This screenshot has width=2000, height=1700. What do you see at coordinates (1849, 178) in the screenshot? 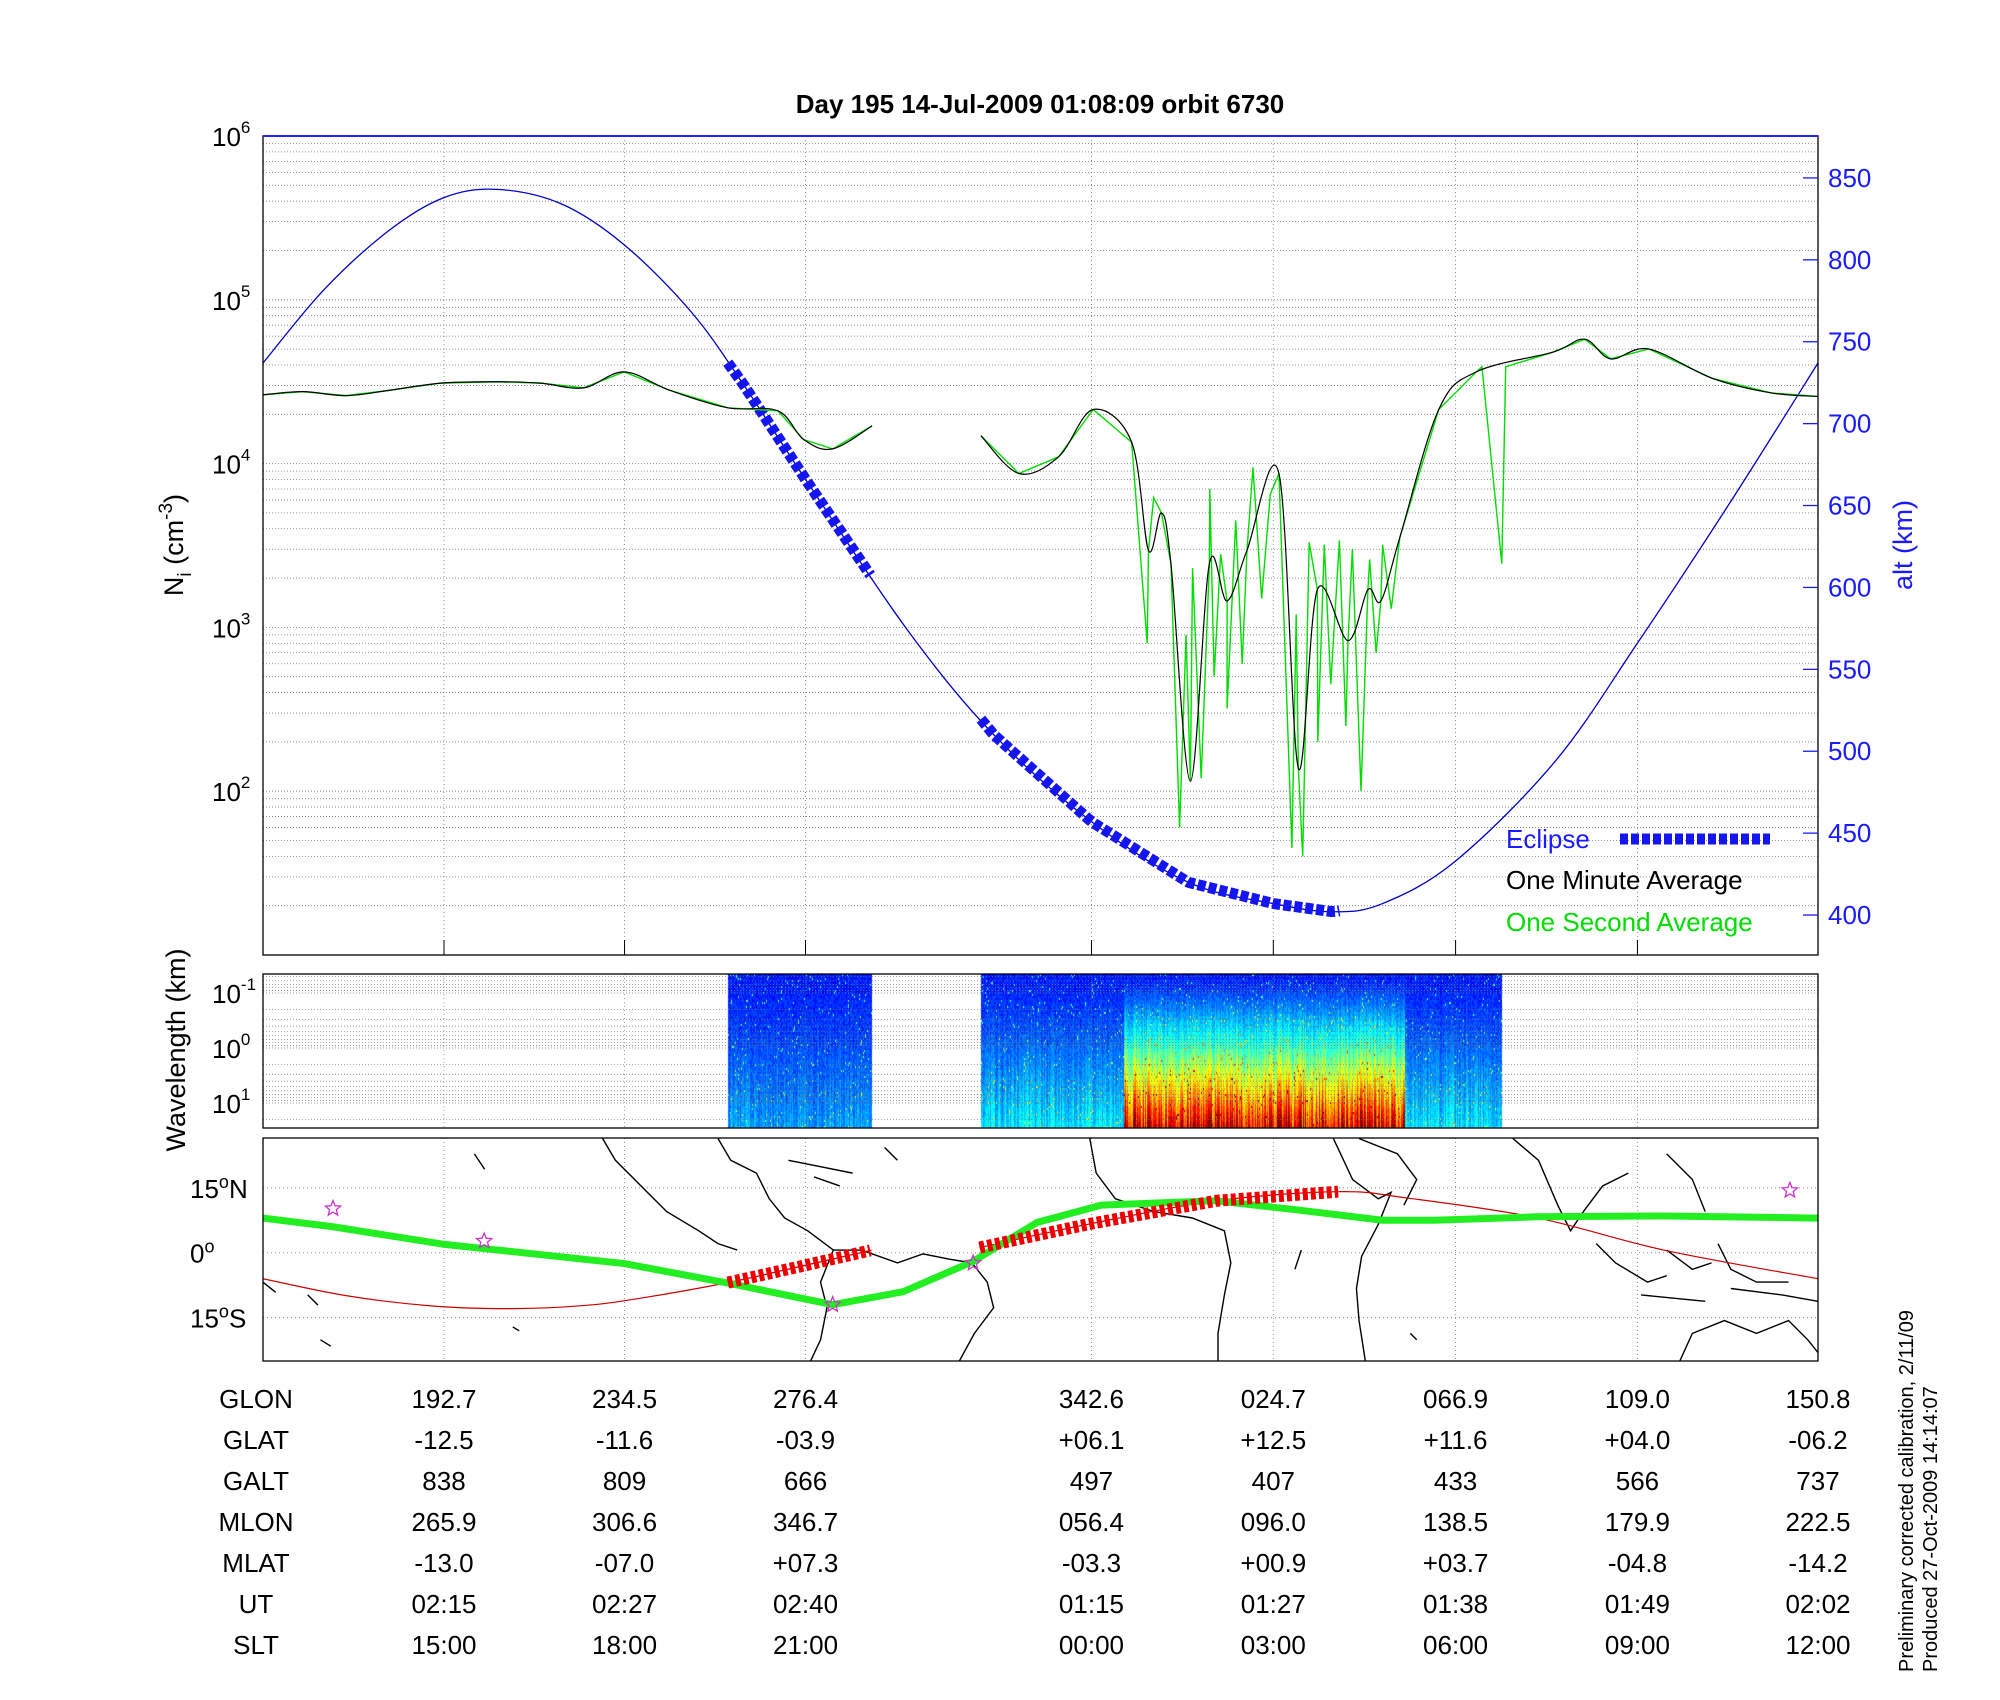
I see `alt-tick-label: 850` at bounding box center [1849, 178].